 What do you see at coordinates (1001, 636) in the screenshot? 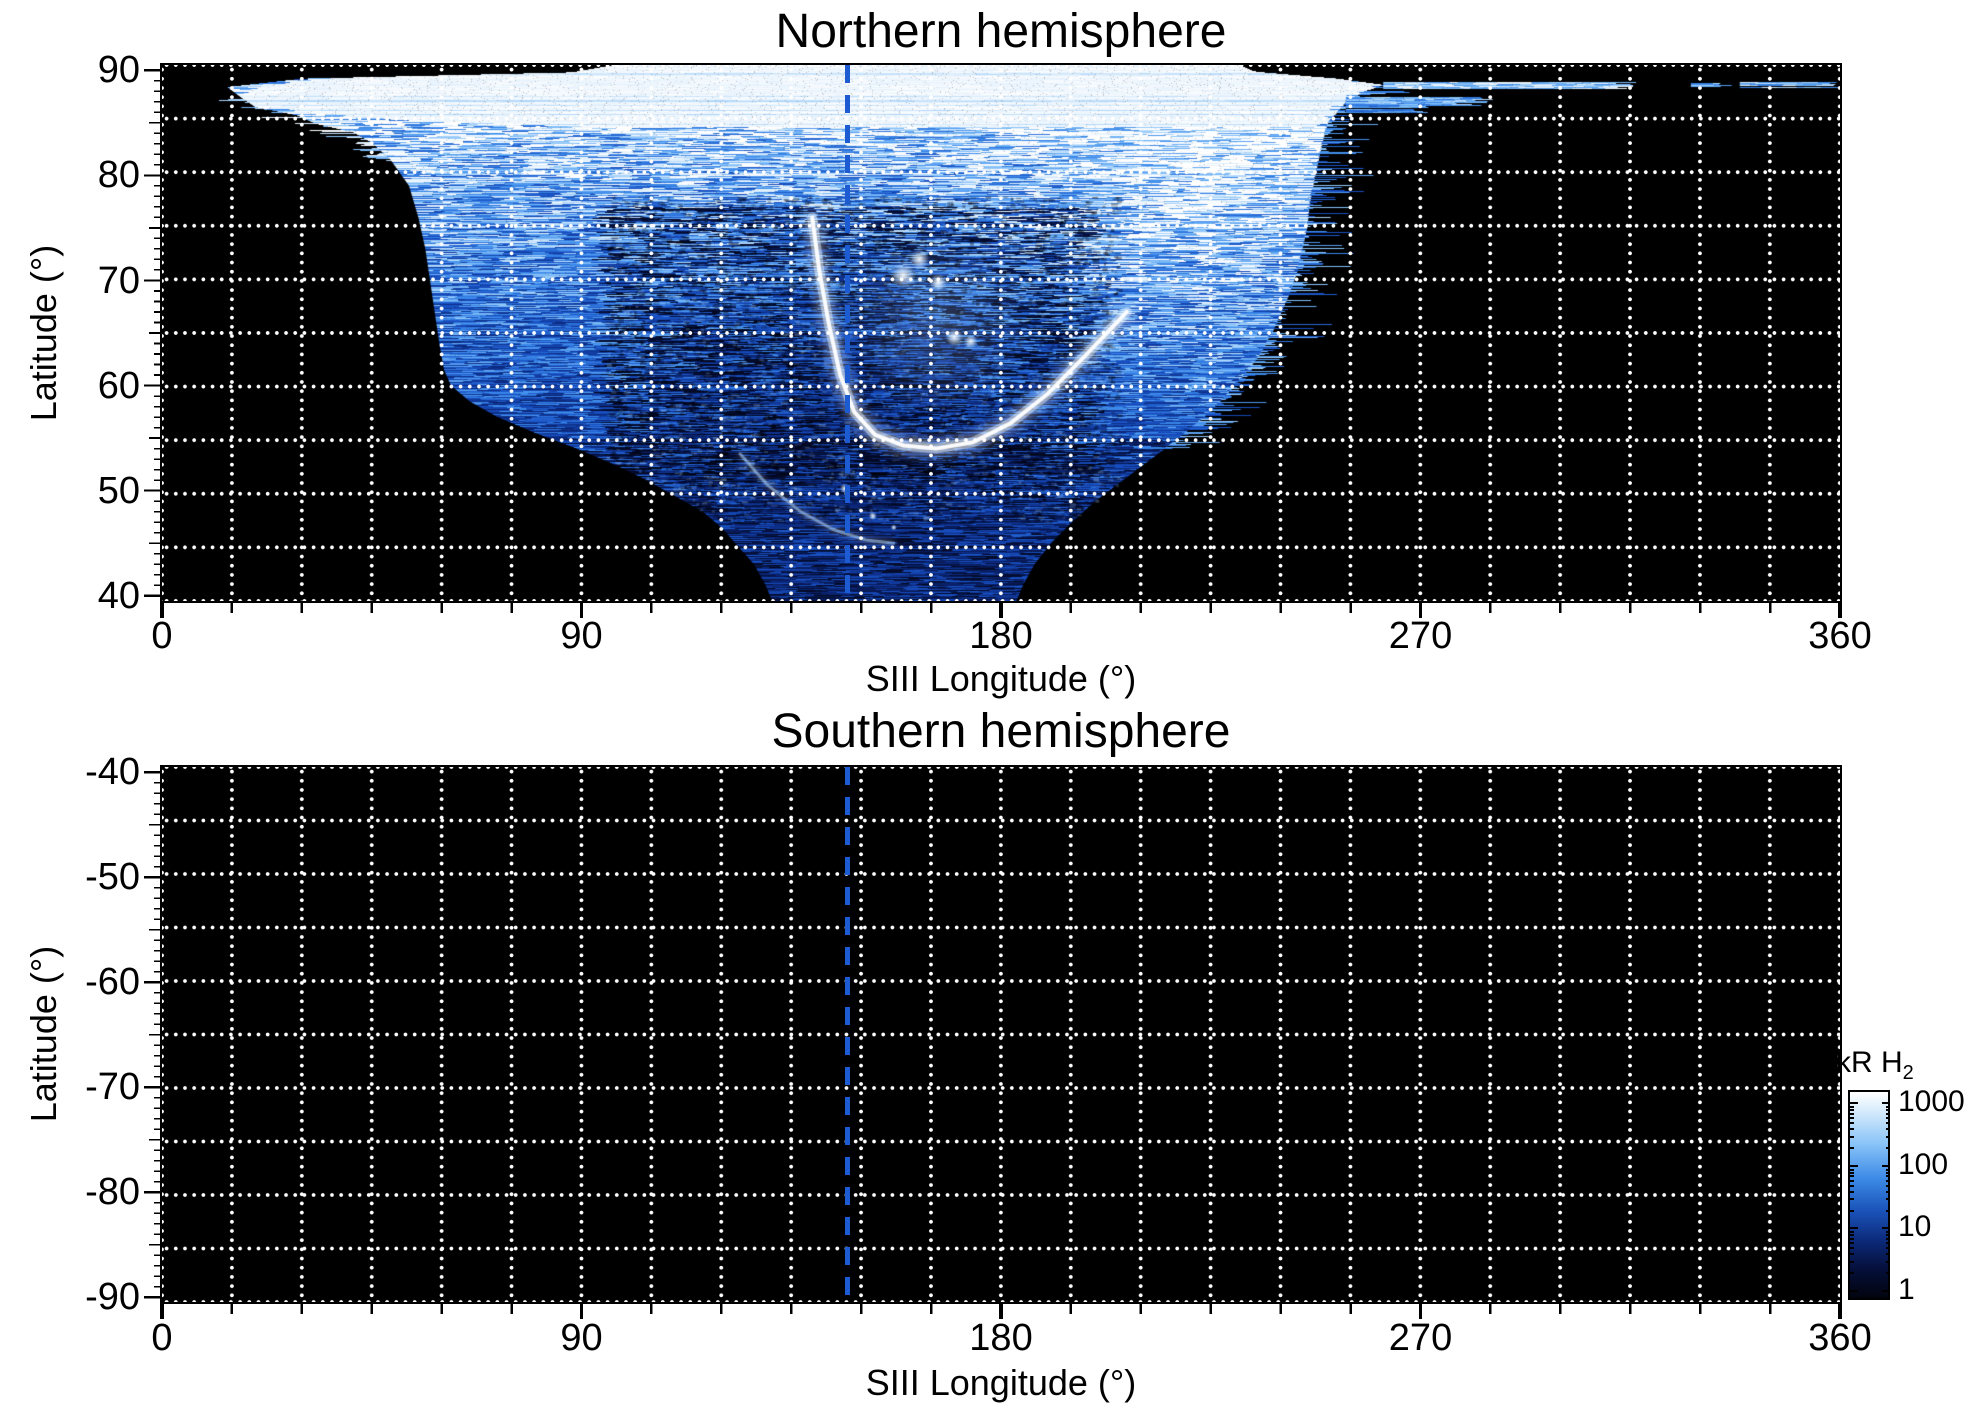
I see `north-x-tick-label: 180` at bounding box center [1001, 636].